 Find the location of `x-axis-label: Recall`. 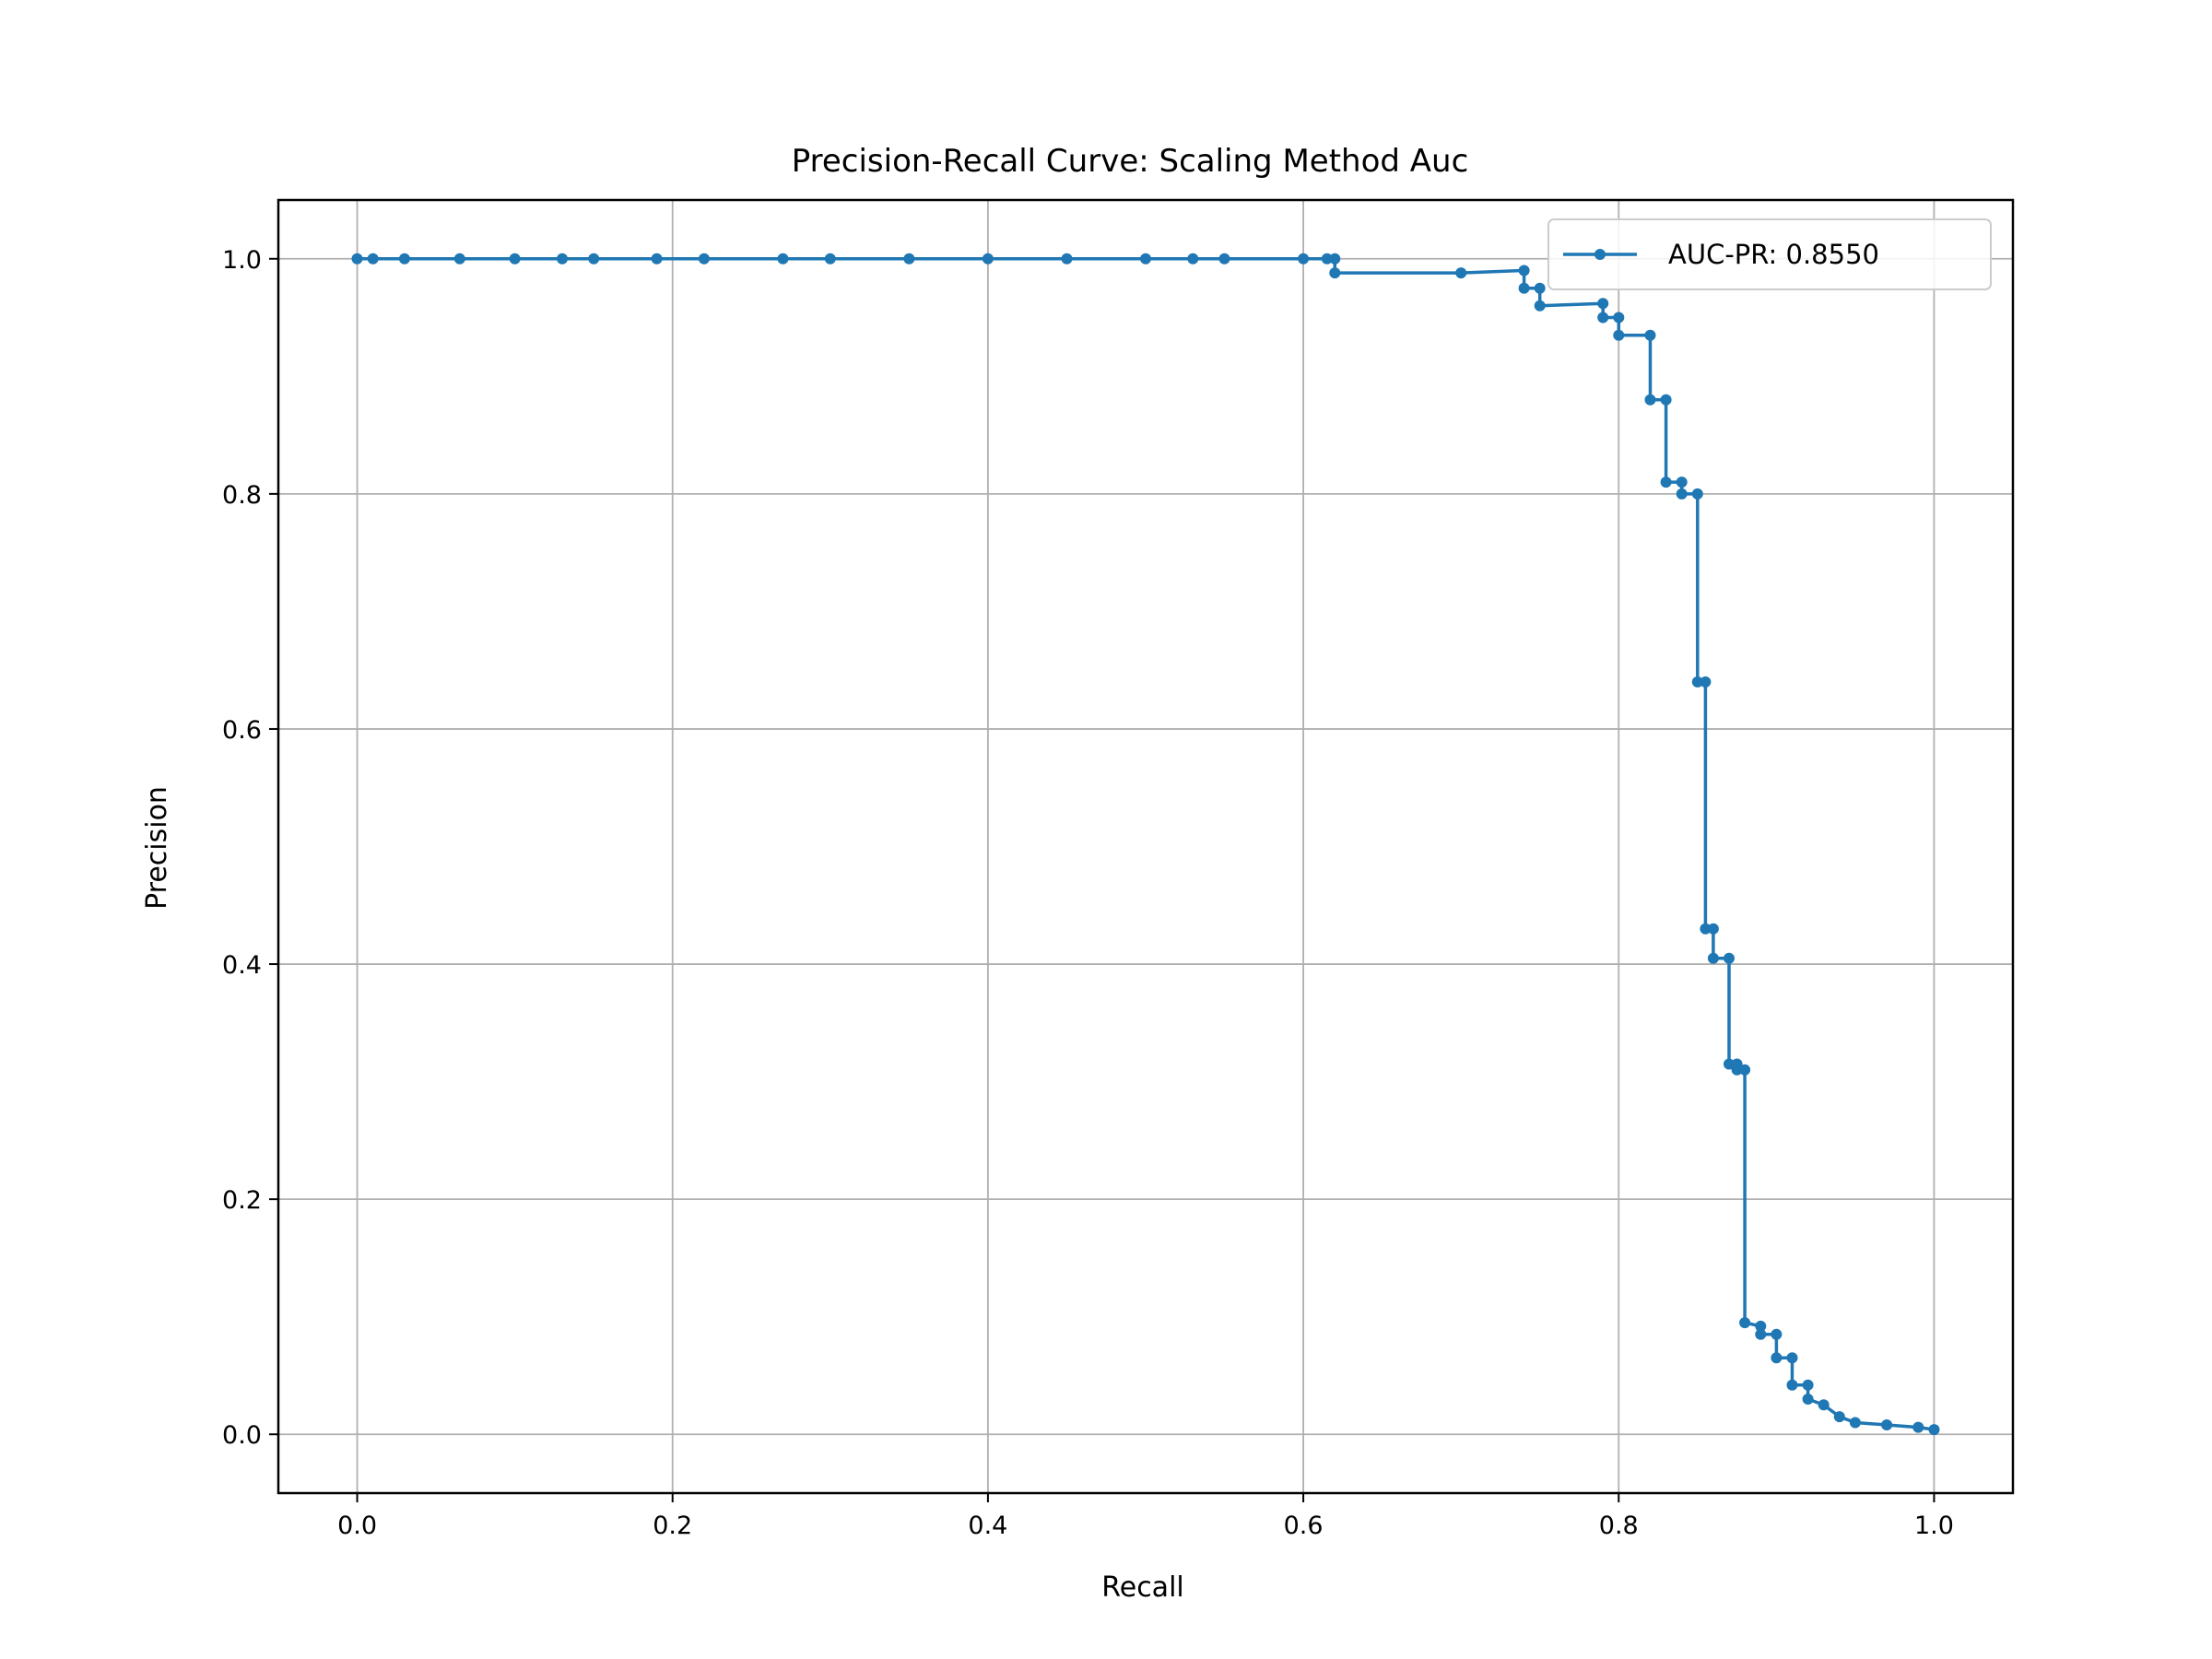

x-axis-label: Recall is located at coordinates (1142, 1587).